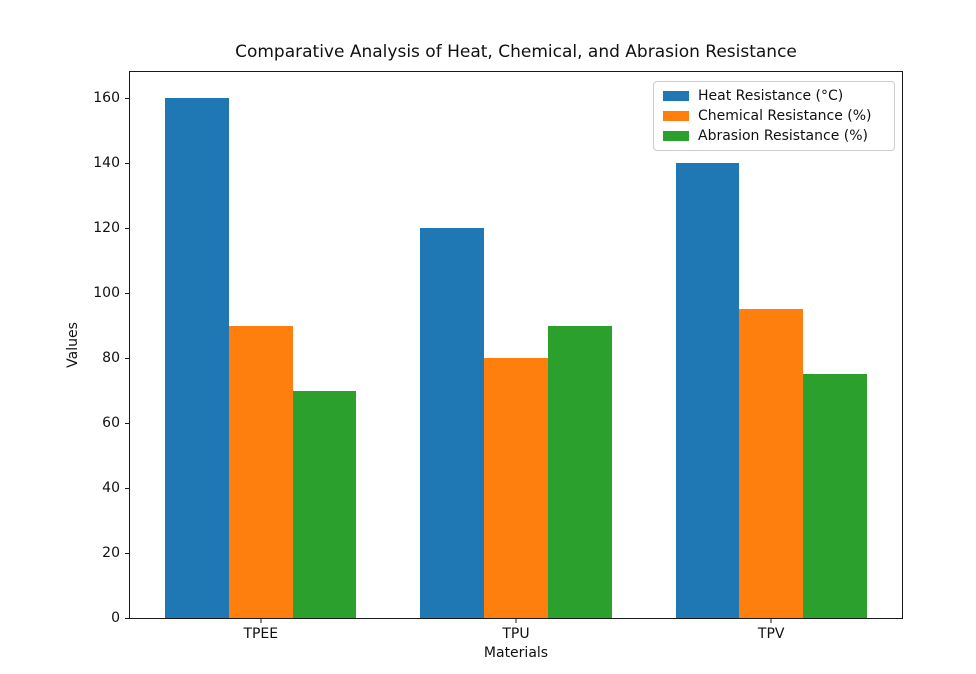 The height and width of the screenshot is (674, 976). Describe the element at coordinates (771, 634) in the screenshot. I see `x-tick-label-tpv: TPV` at that location.